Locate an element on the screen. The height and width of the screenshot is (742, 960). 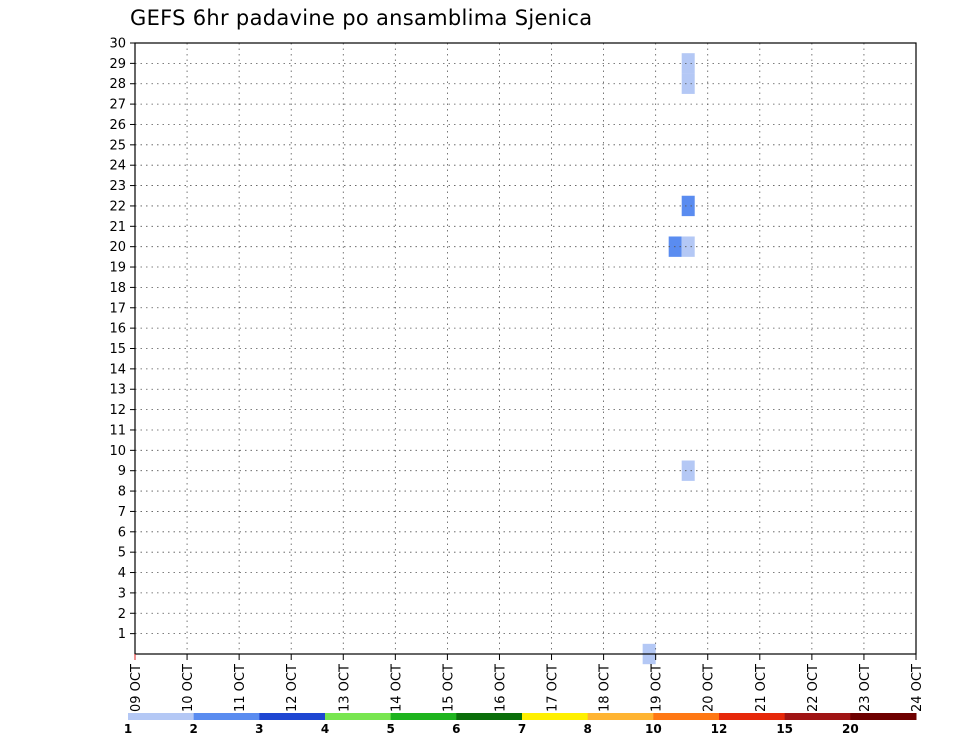
colorbar-label: 3 is located at coordinates (259, 729).